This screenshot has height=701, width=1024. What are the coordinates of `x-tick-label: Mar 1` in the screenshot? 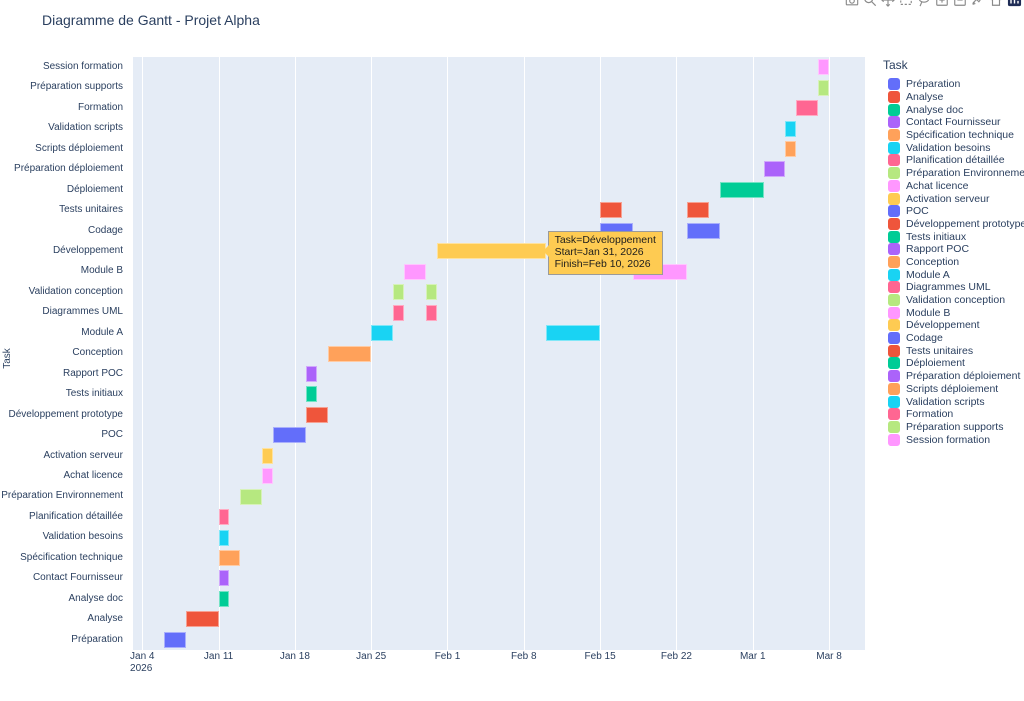 It's located at (752, 656).